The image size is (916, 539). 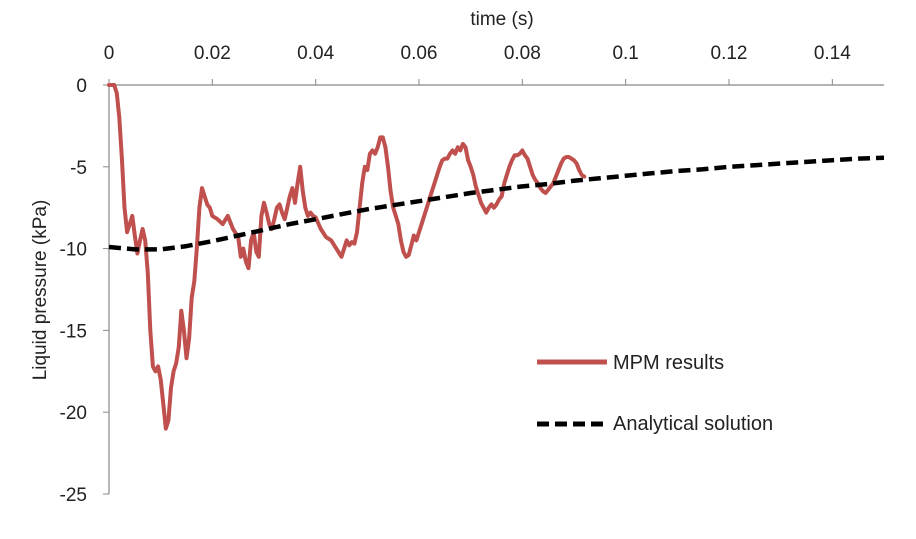 What do you see at coordinates (40, 290) in the screenshot?
I see `y-axis-title: Liquid pressure (kPa)` at bounding box center [40, 290].